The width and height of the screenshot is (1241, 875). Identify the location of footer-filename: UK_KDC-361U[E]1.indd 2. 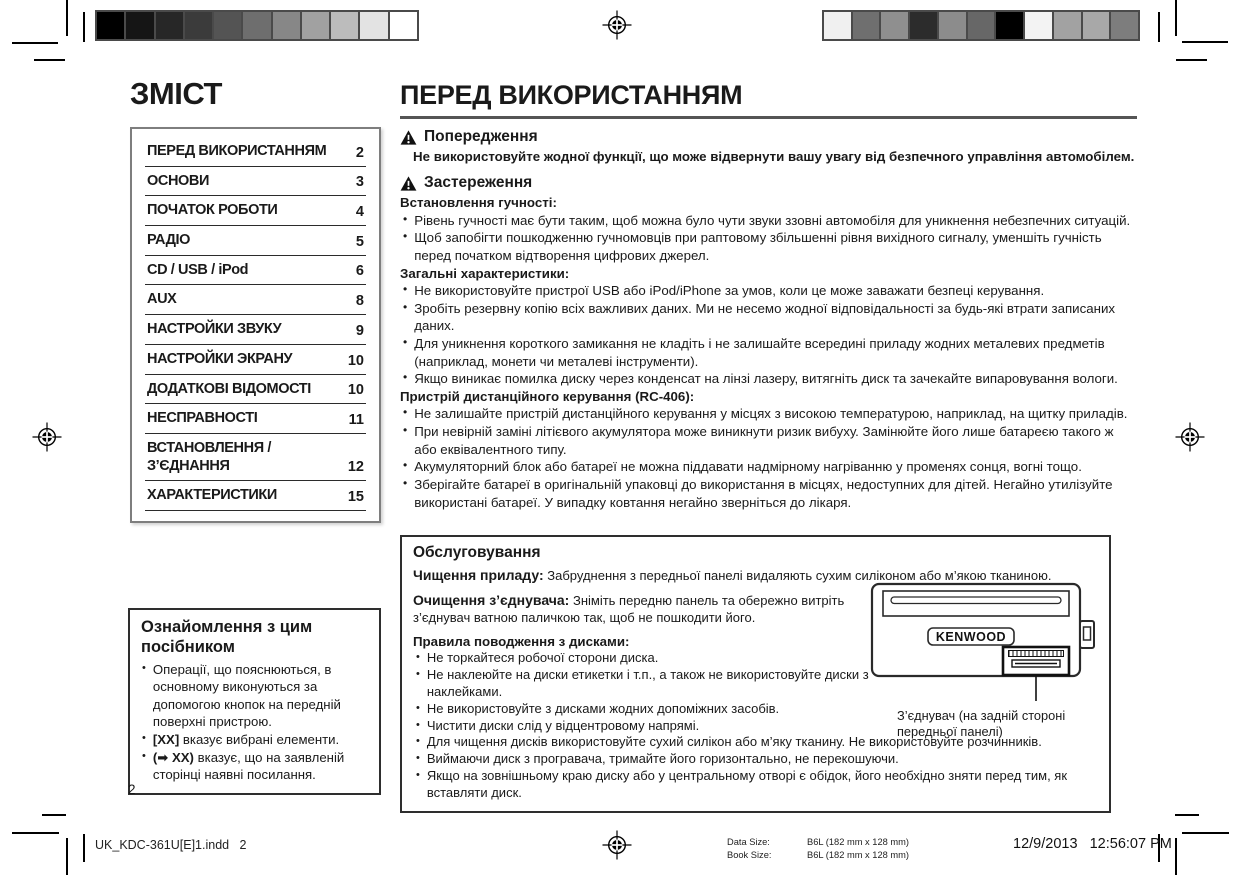
(171, 845).